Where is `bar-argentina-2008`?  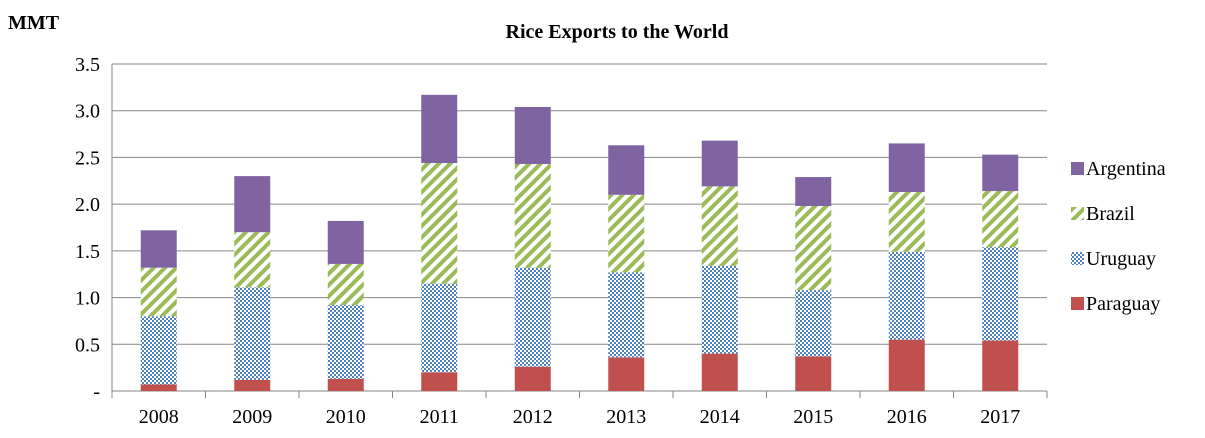 bar-argentina-2008 is located at coordinates (158, 249).